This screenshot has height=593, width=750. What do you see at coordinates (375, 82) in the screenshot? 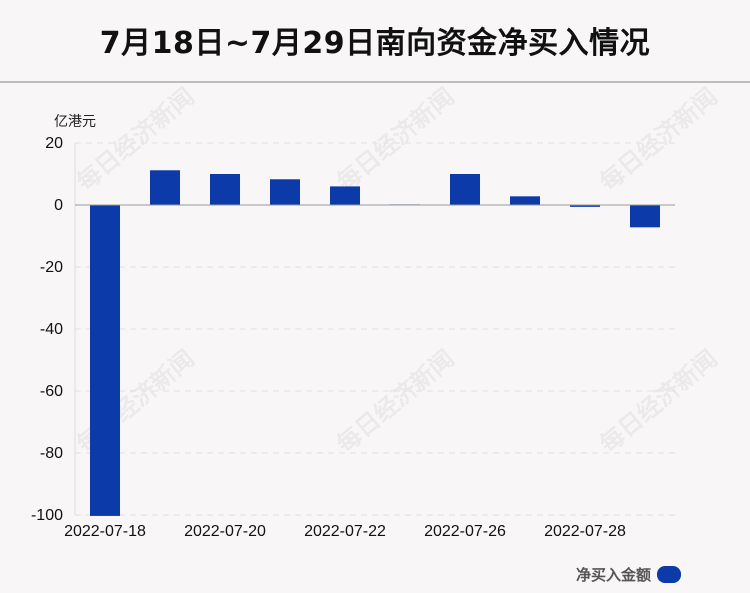
I see `title-divider` at bounding box center [375, 82].